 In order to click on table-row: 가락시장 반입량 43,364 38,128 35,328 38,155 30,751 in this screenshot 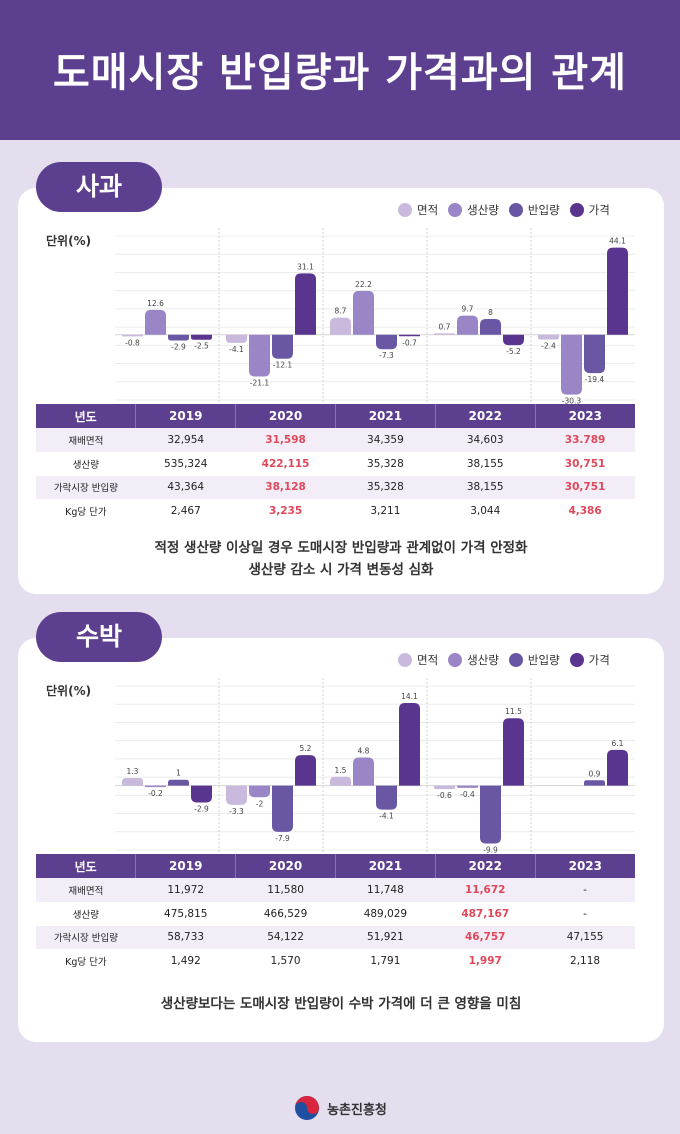, I will do `click(335, 487)`.